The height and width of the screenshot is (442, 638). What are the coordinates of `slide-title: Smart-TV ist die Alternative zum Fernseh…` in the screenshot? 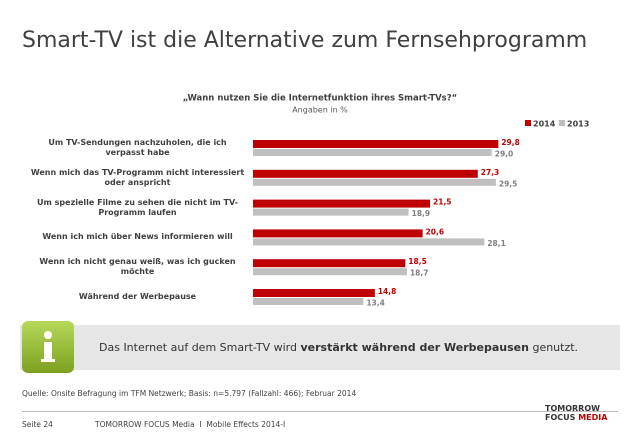 It's located at (305, 40).